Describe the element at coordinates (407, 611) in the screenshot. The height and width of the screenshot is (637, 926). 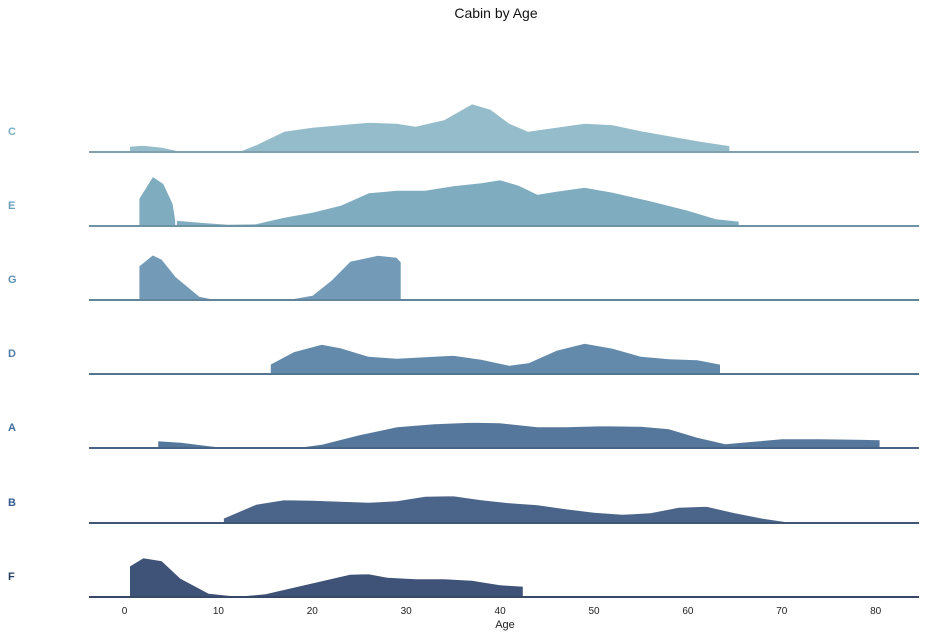
I see `x-tick-label: 30` at that location.